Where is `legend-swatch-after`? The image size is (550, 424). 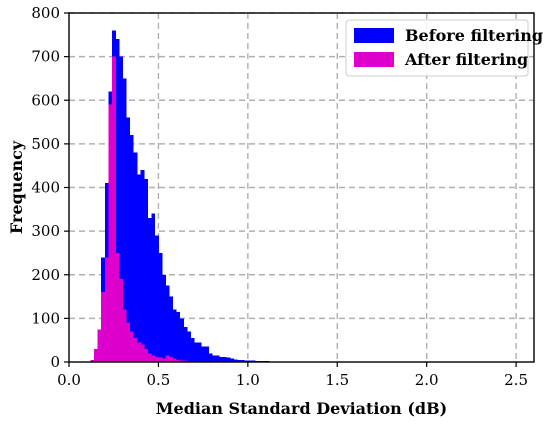
legend-swatch-after is located at coordinates (374, 59).